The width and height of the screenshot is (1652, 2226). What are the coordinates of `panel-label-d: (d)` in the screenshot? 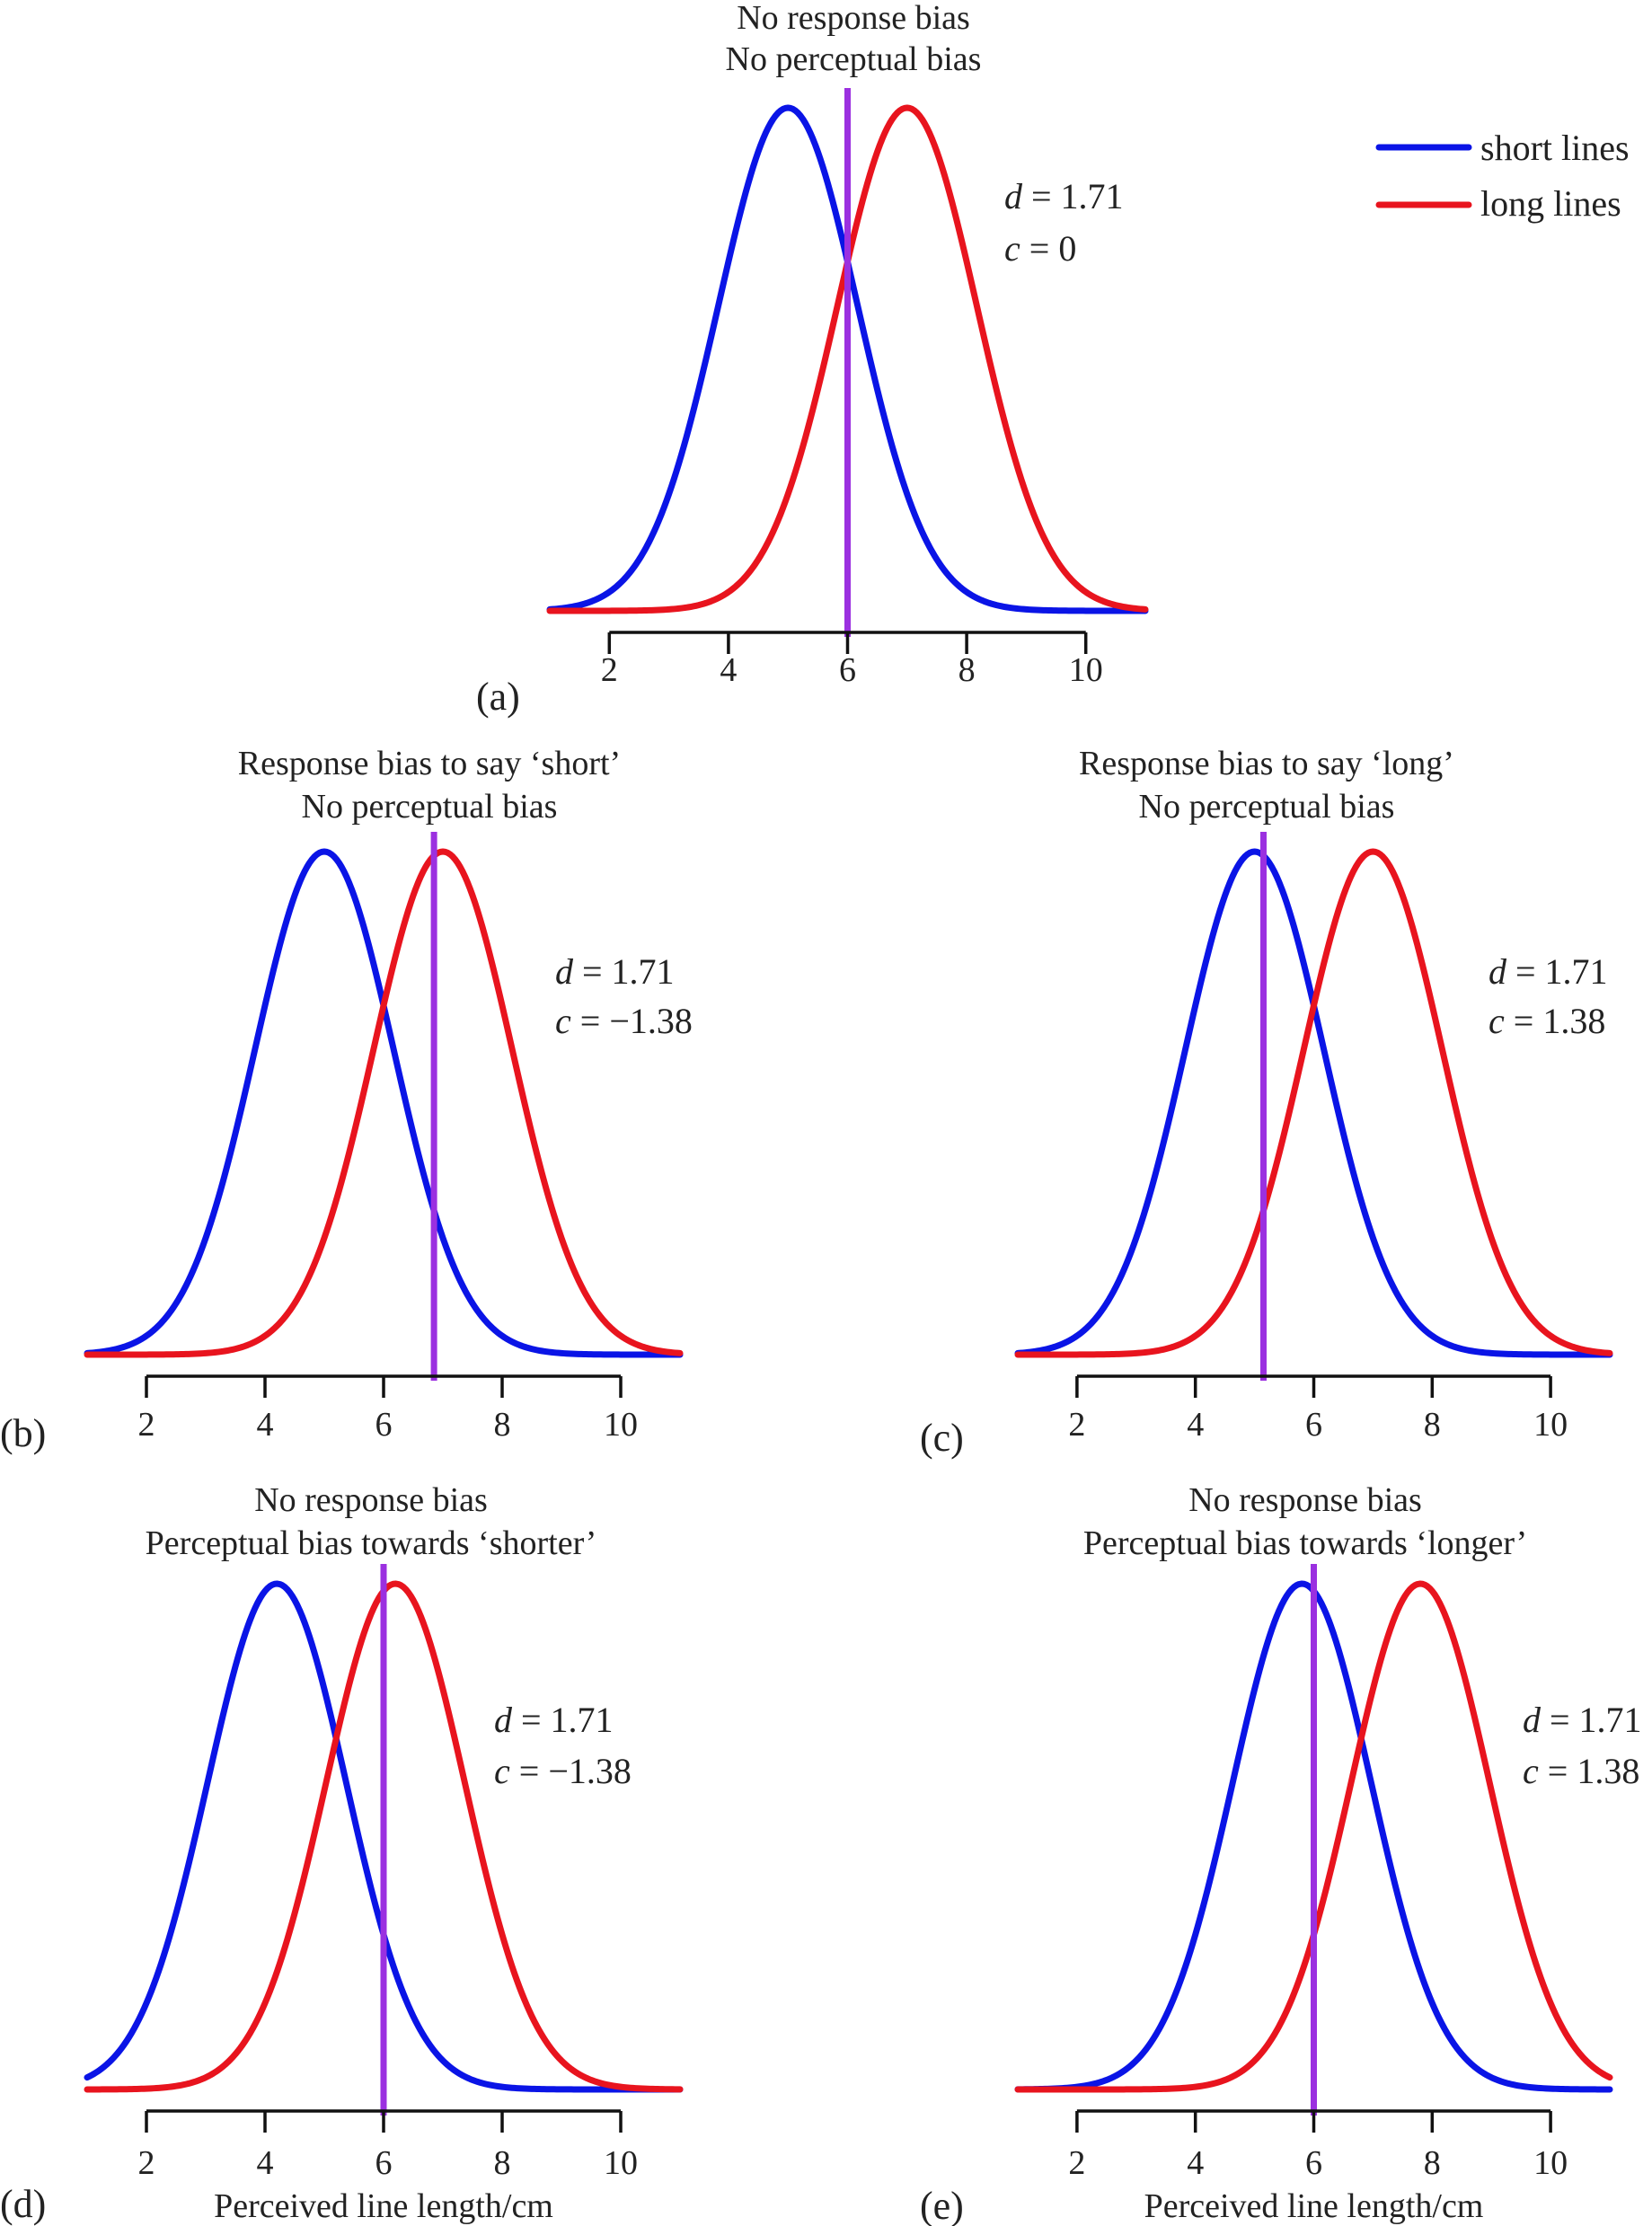 It's located at (23, 2204).